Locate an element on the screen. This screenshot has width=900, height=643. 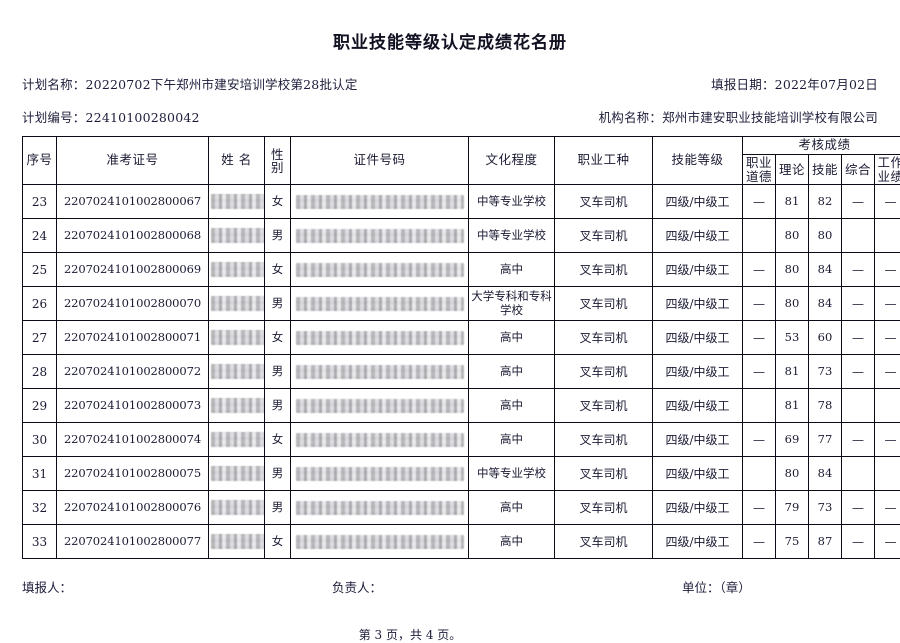
cell-theory: 80 is located at coordinates (792, 474).